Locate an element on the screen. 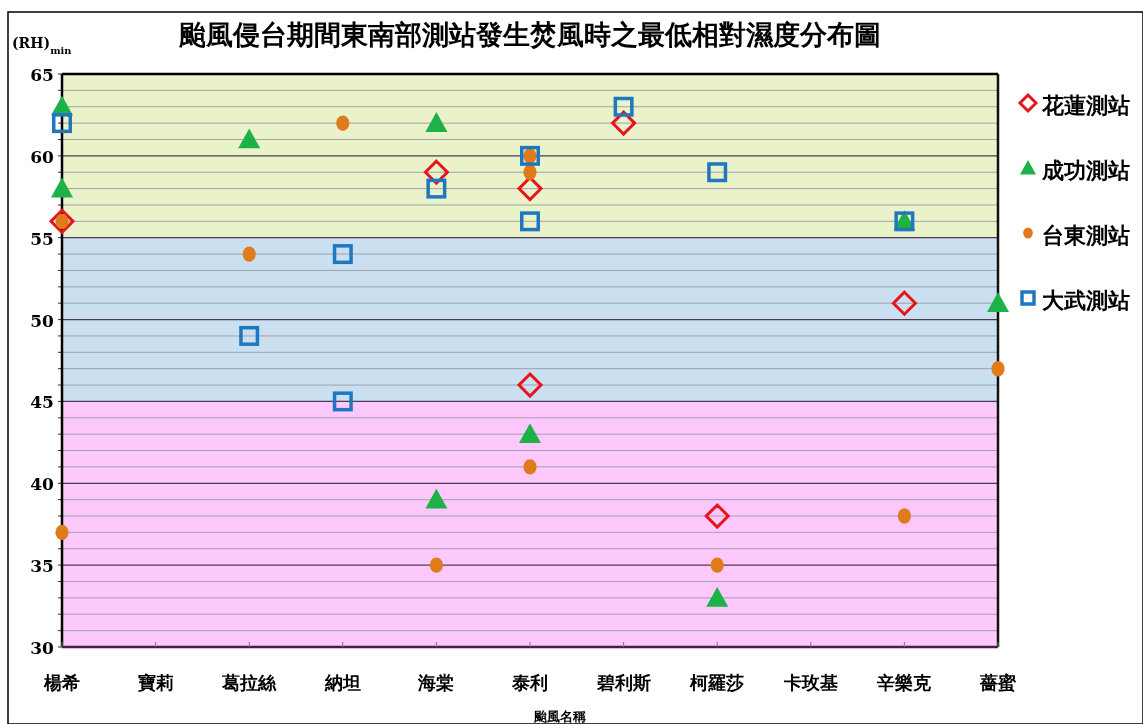 This screenshot has width=1143, height=724. x-tick-label: 薔蜜 is located at coordinates (998, 682).